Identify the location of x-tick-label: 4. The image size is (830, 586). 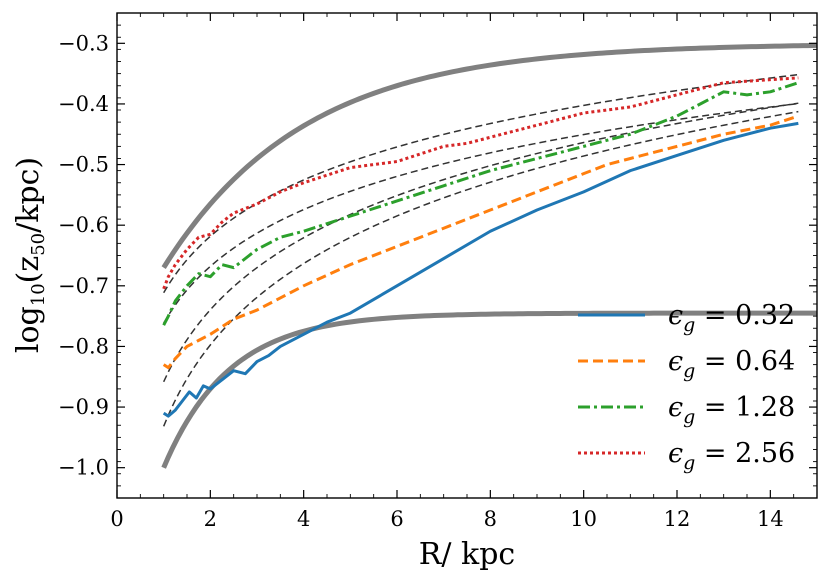
(303, 519).